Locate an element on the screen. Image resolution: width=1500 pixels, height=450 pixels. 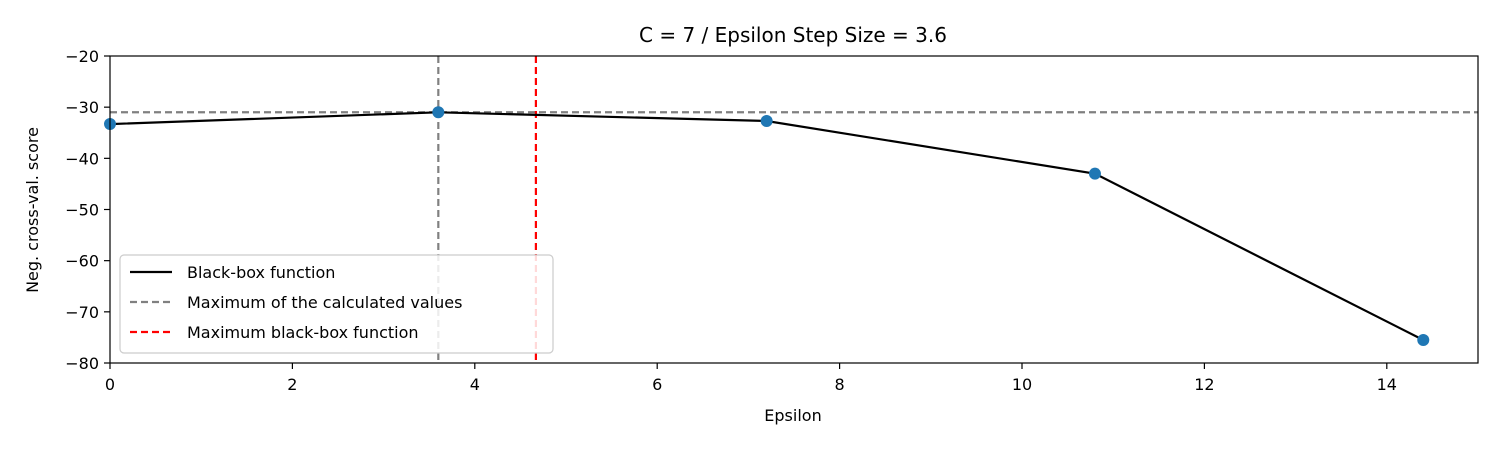
x-tick-label: 2 is located at coordinates (292, 384).